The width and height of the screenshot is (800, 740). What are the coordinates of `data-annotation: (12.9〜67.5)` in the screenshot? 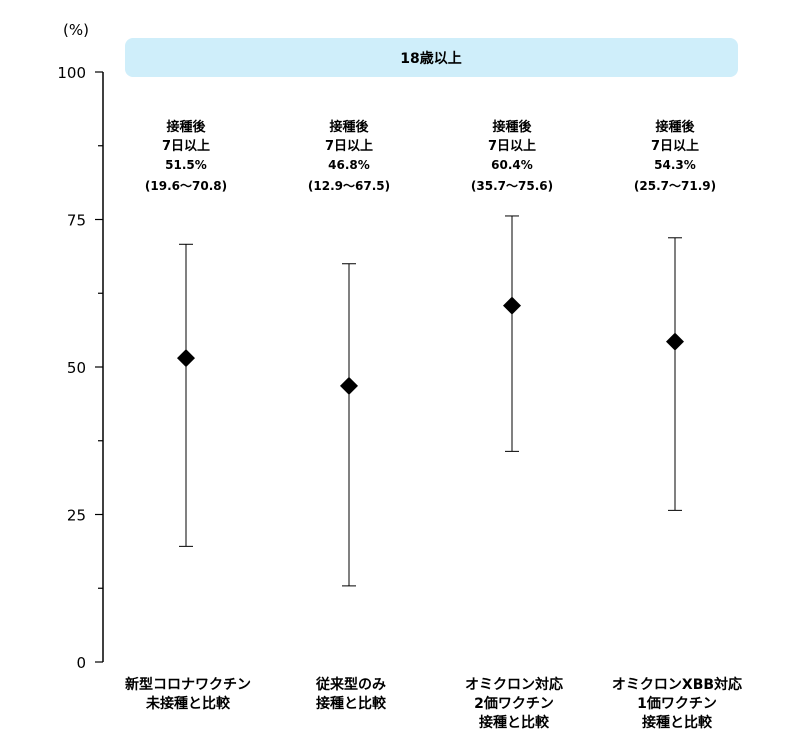 It's located at (349, 186).